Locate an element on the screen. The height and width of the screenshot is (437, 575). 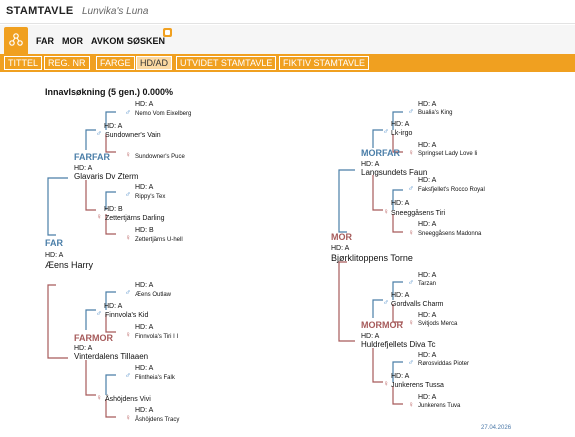
tab-farge: FARGE is located at coordinates (115, 63).